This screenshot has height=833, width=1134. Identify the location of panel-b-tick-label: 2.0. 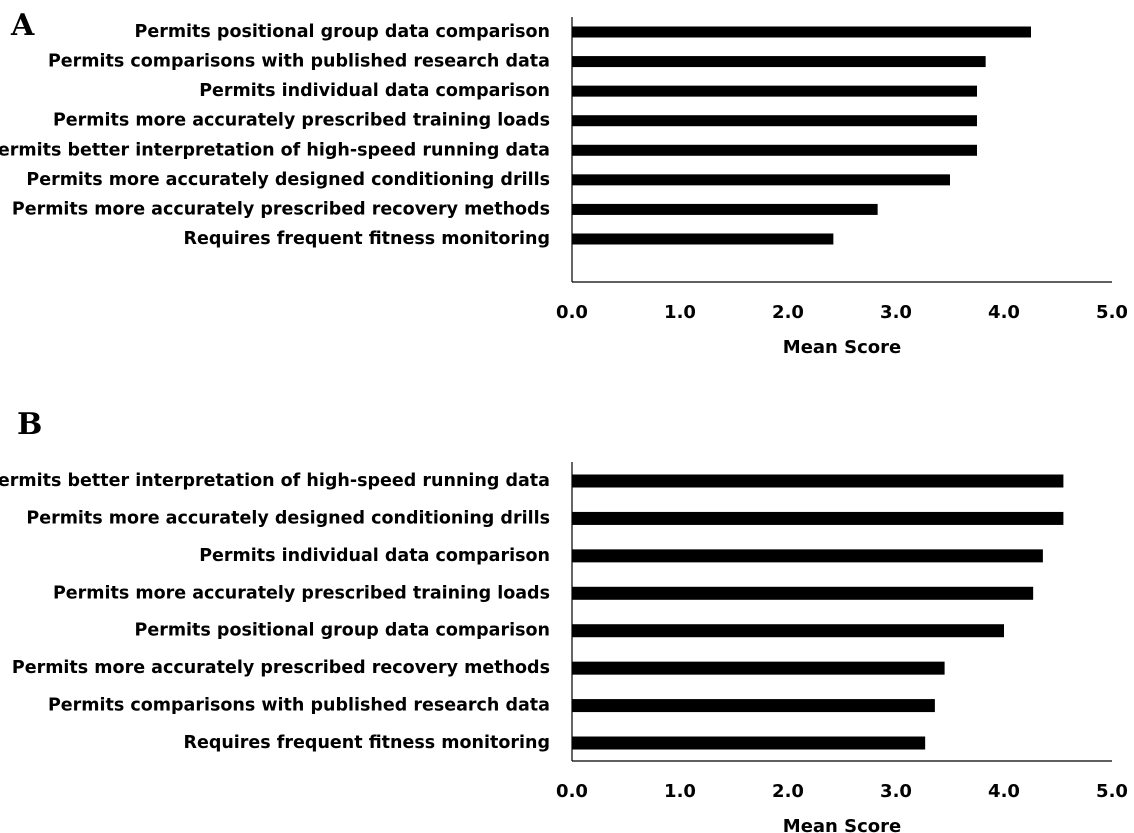
(788, 791).